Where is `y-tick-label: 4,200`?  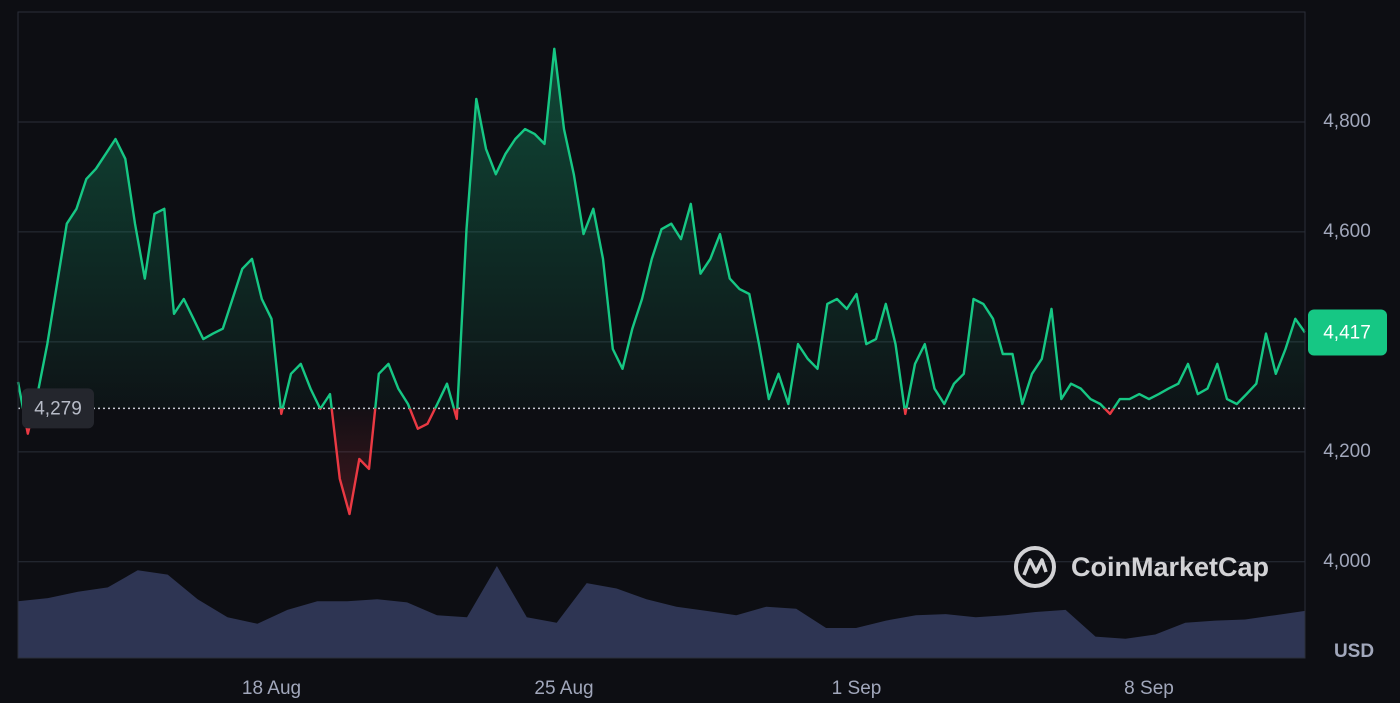 y-tick-label: 4,200 is located at coordinates (1347, 451).